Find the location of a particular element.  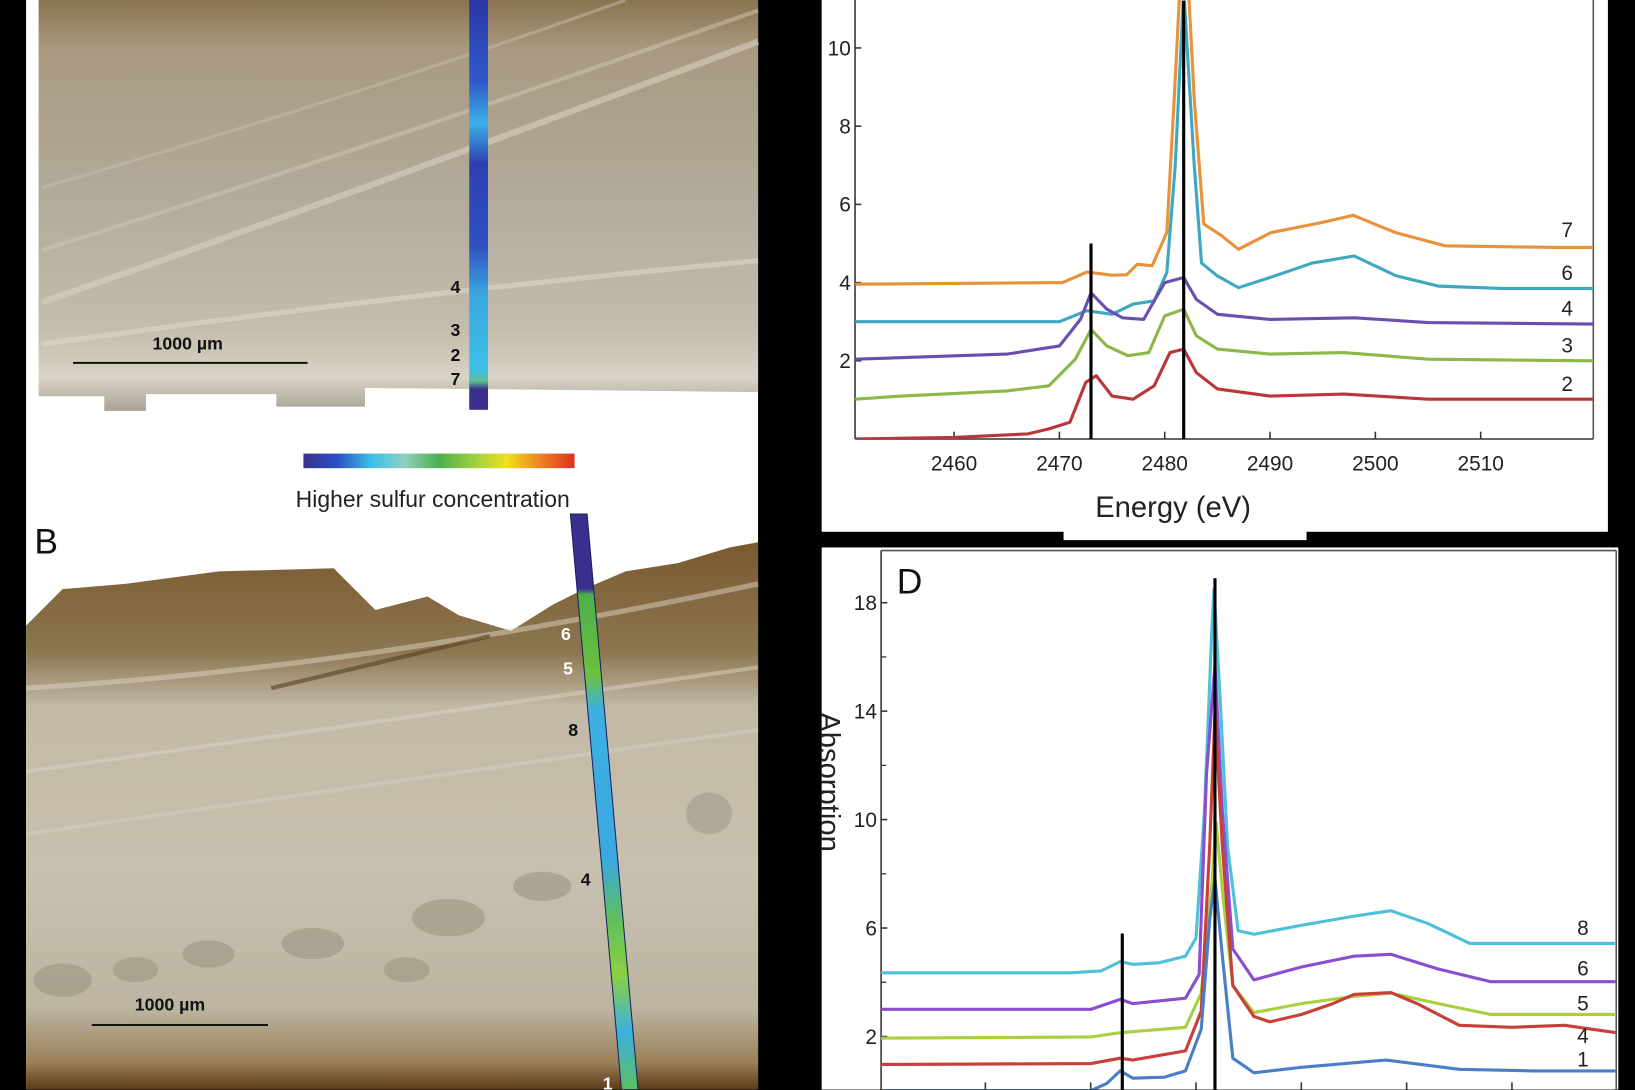

x-tick-label: 2490 is located at coordinates (1270, 463).